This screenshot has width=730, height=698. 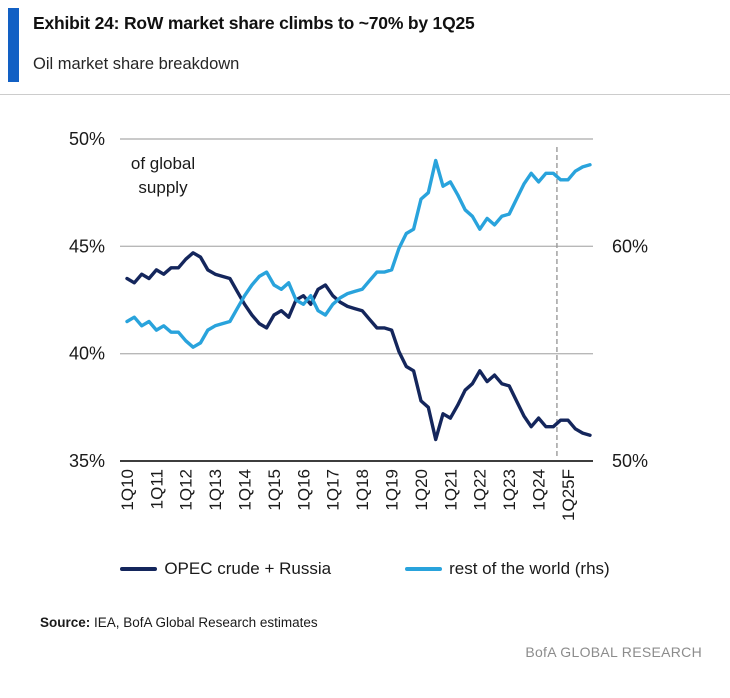 I want to click on left-axis-tick-label: 45%, so click(x=87, y=246).